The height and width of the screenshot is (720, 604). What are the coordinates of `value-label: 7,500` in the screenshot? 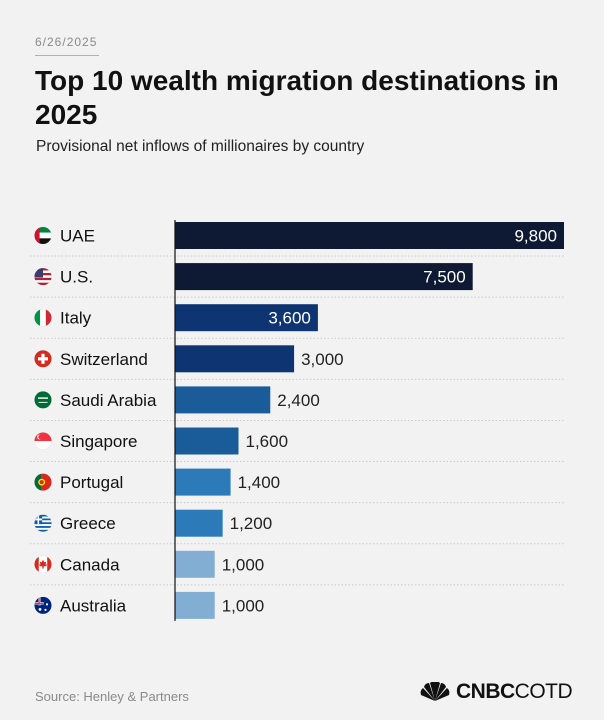 It's located at (444, 277).